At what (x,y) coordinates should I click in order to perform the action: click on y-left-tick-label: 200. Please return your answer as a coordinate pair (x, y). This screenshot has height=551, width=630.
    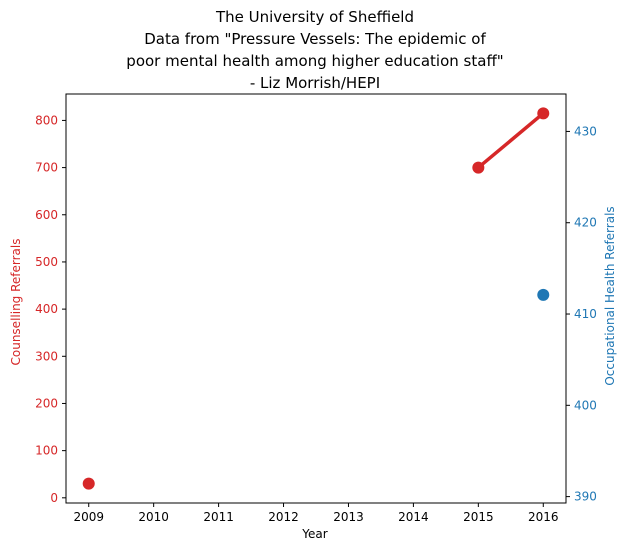
    Looking at the image, I should click on (46, 403).